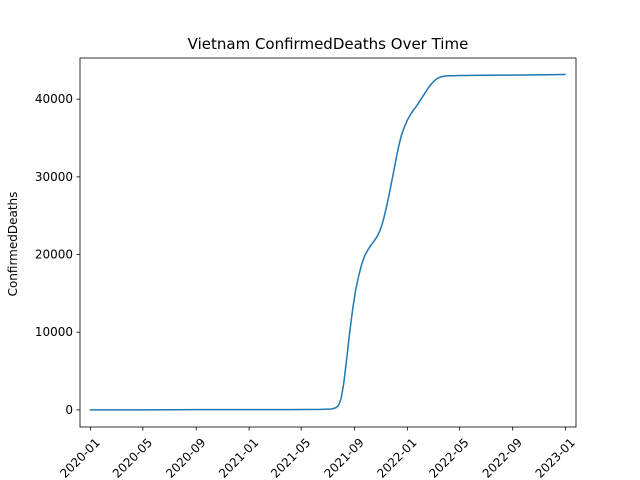 Image resolution: width=640 pixels, height=480 pixels. I want to click on x-tick-label: 2020-05, so click(132, 457).